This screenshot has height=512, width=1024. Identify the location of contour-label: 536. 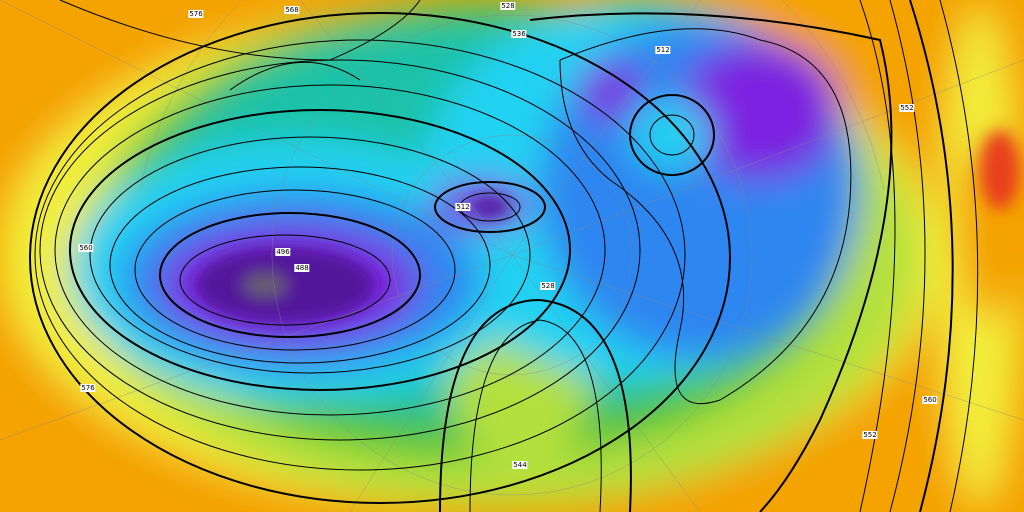
(519, 34).